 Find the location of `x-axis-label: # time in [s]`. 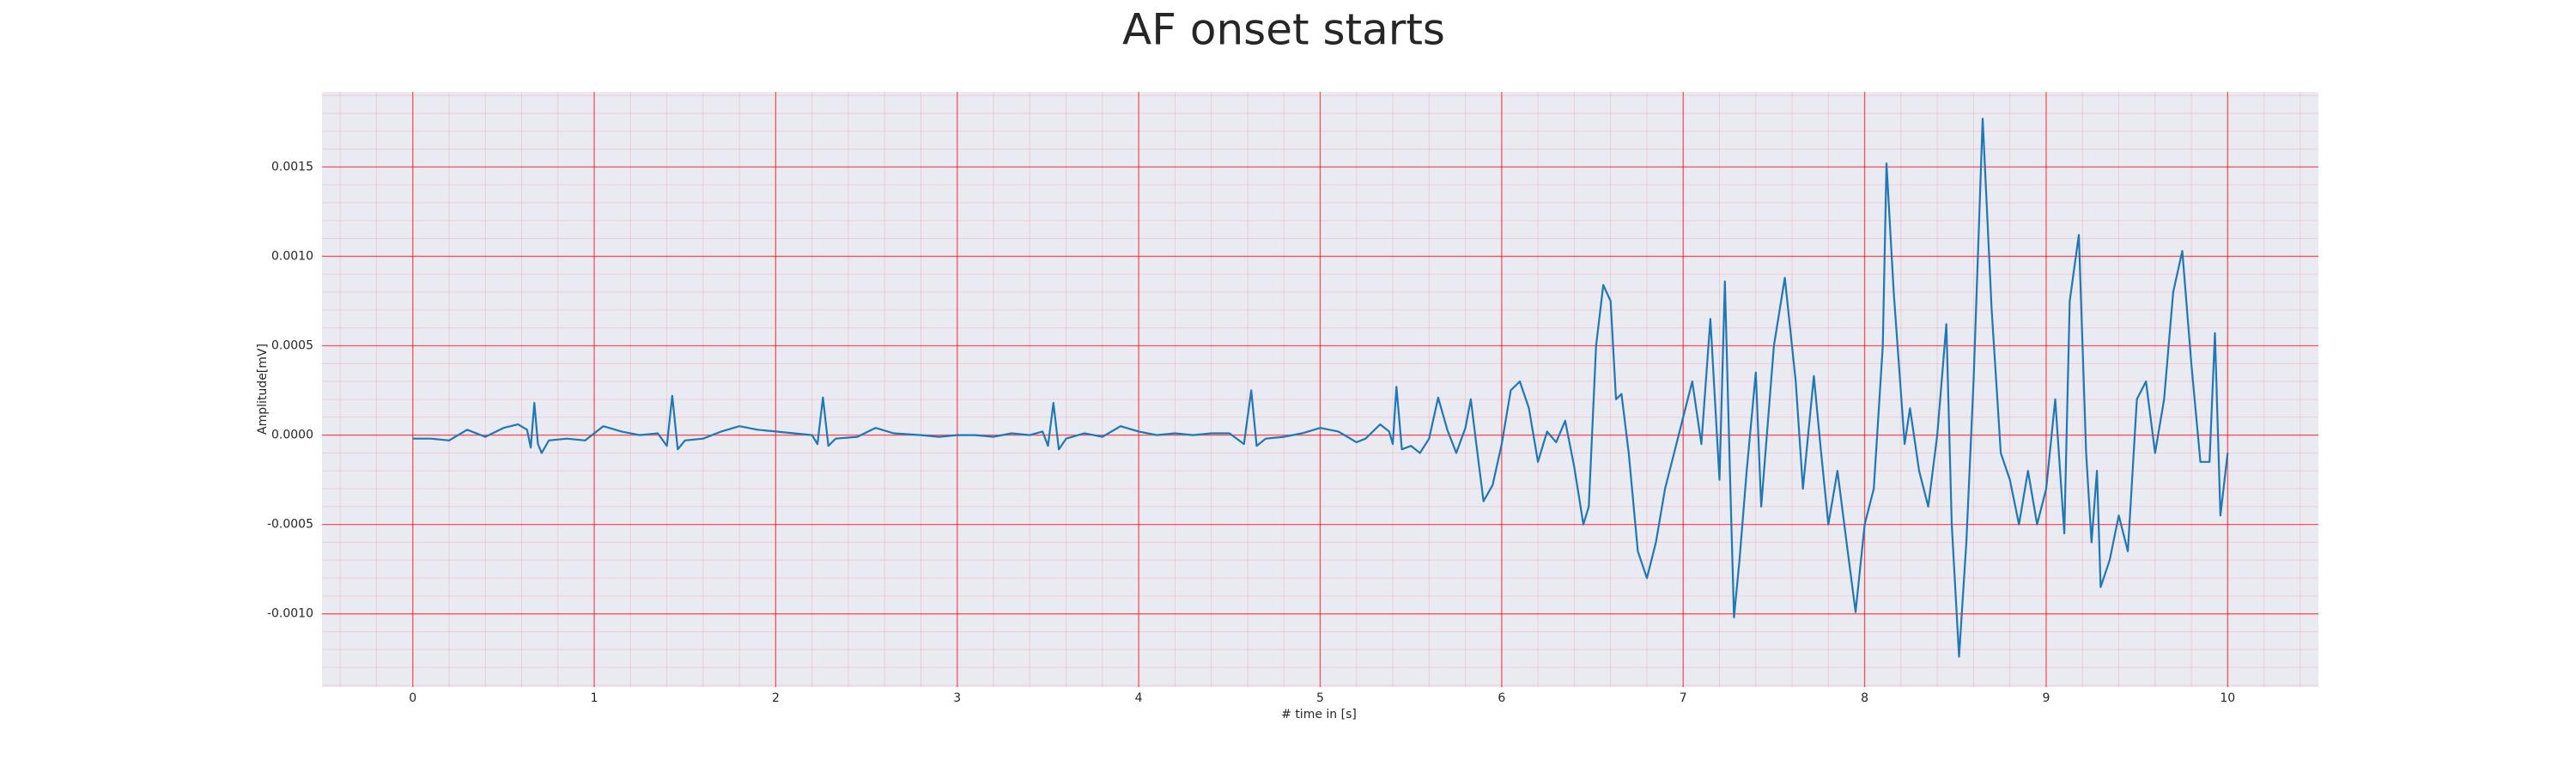

x-axis-label: # time in [s] is located at coordinates (1319, 714).